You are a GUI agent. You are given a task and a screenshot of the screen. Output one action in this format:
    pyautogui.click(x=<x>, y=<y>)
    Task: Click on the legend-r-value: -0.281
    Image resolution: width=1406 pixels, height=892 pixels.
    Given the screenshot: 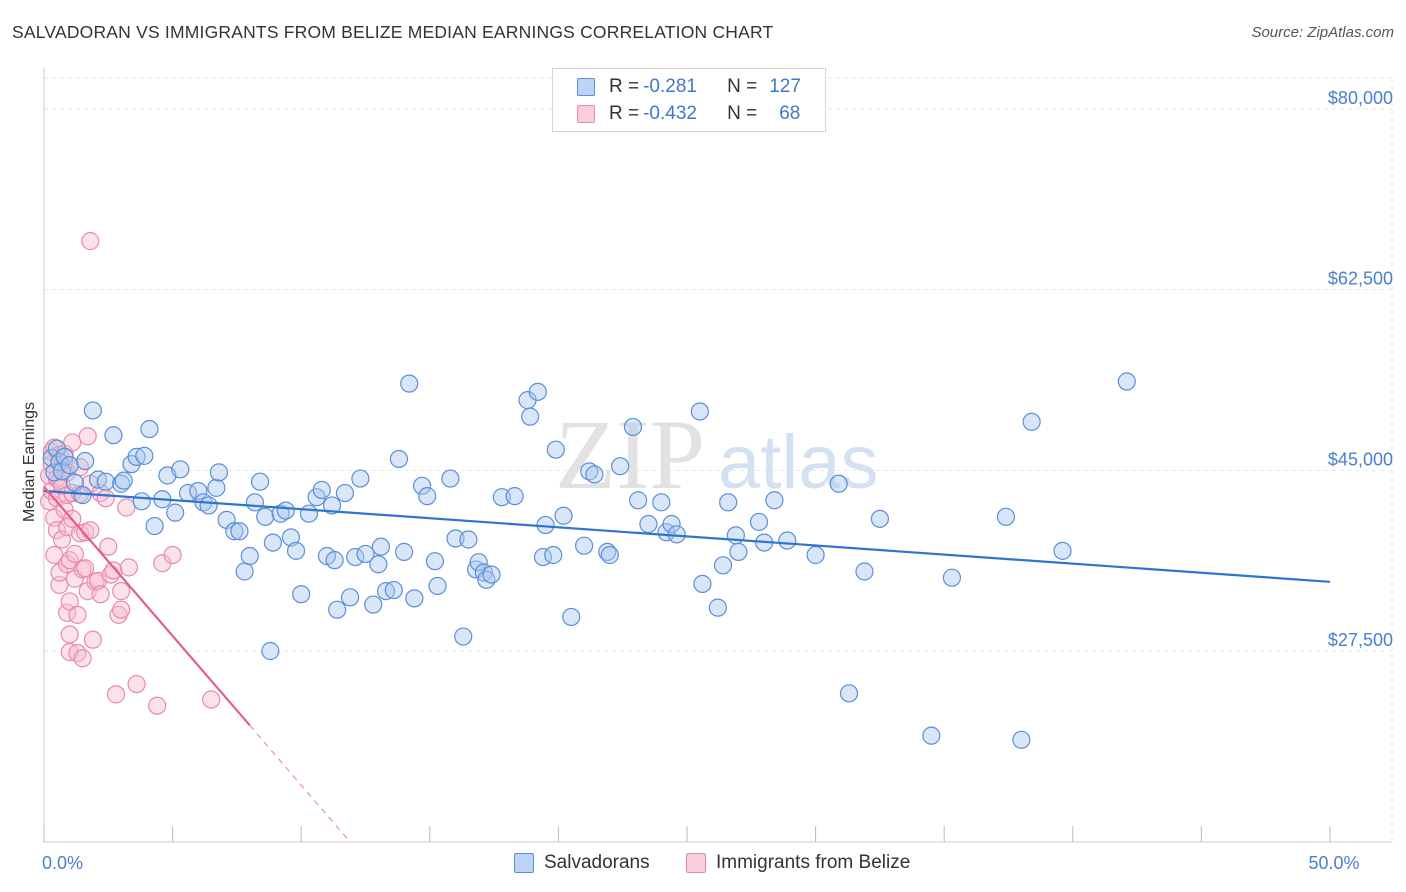 What is the action you would take?
    pyautogui.click(x=670, y=86)
    